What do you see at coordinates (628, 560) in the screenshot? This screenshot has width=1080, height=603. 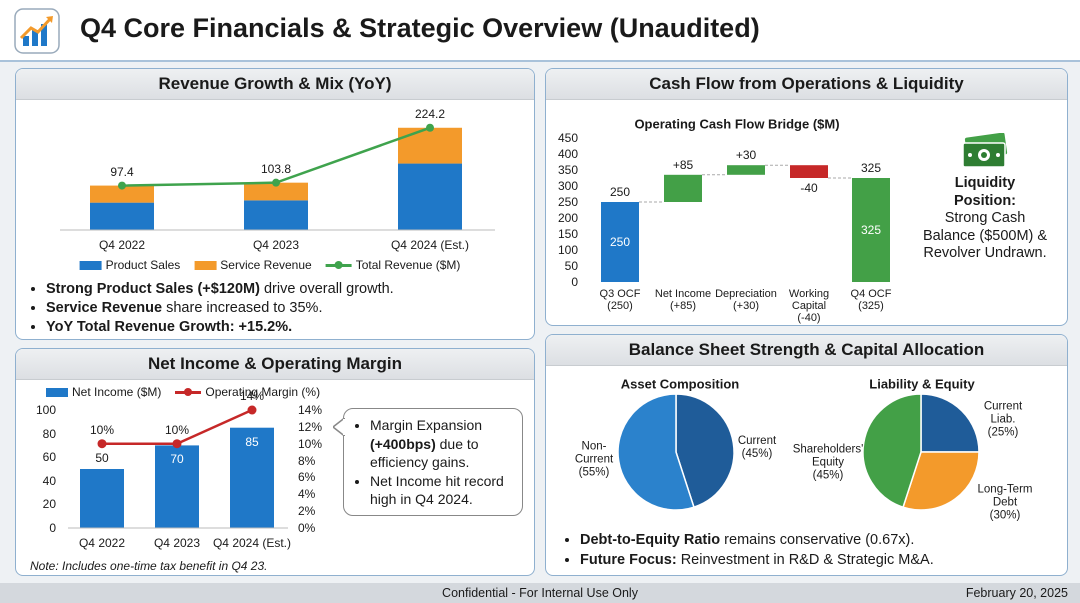 I see `bullet-text: Future Focus:` at bounding box center [628, 560].